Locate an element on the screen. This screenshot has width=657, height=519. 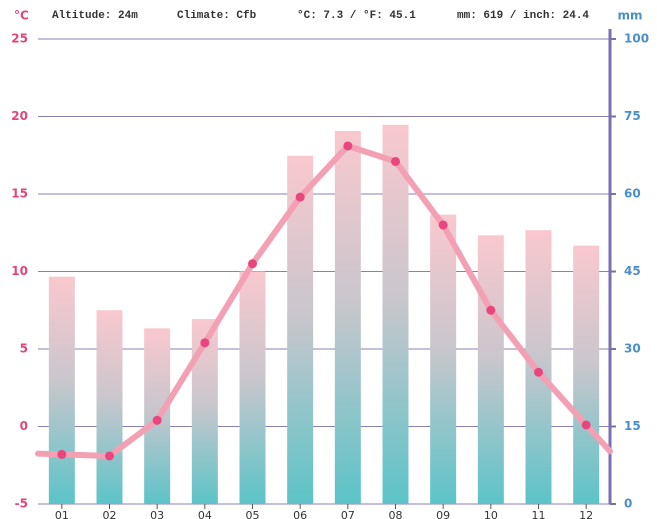
line-extension is located at coordinates (324, 439).